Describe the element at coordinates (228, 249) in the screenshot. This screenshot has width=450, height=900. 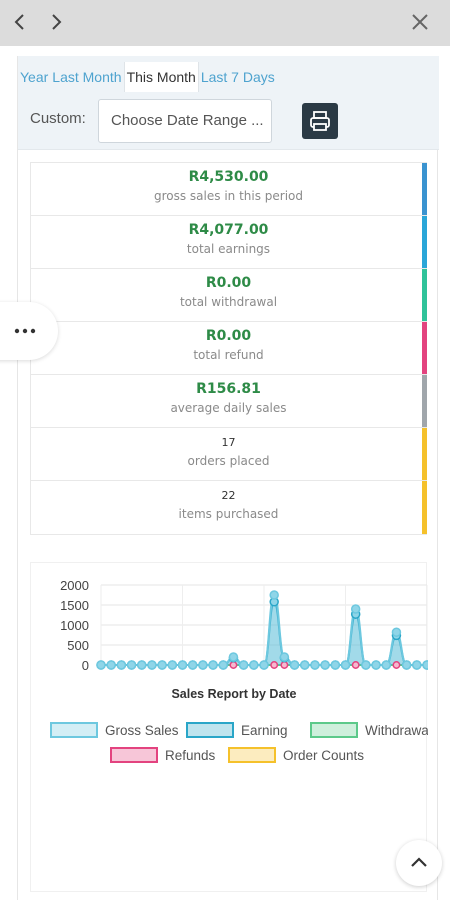
I see `stat-label: total earnings` at that location.